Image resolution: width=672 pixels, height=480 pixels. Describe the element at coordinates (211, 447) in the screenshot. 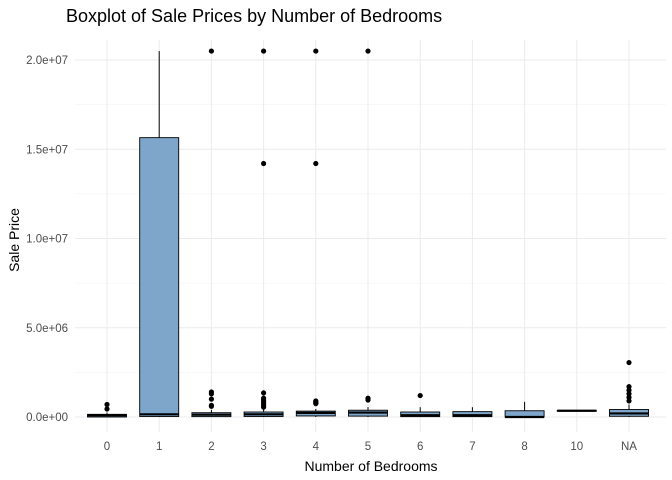

I see `x-tick-label: 2` at that location.